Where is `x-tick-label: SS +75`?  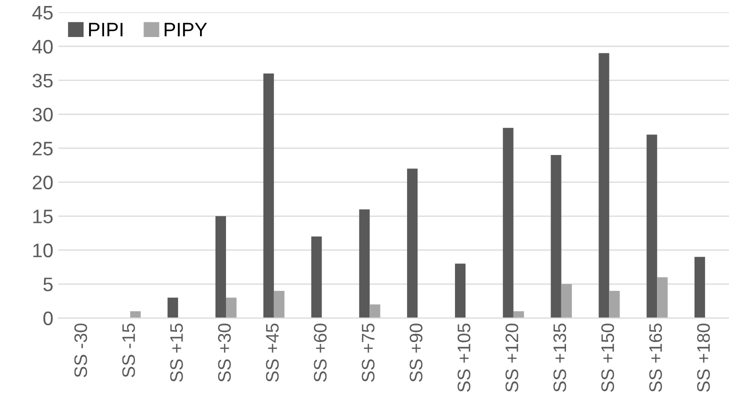
x-tick-label: SS +75 is located at coordinates (368, 353).